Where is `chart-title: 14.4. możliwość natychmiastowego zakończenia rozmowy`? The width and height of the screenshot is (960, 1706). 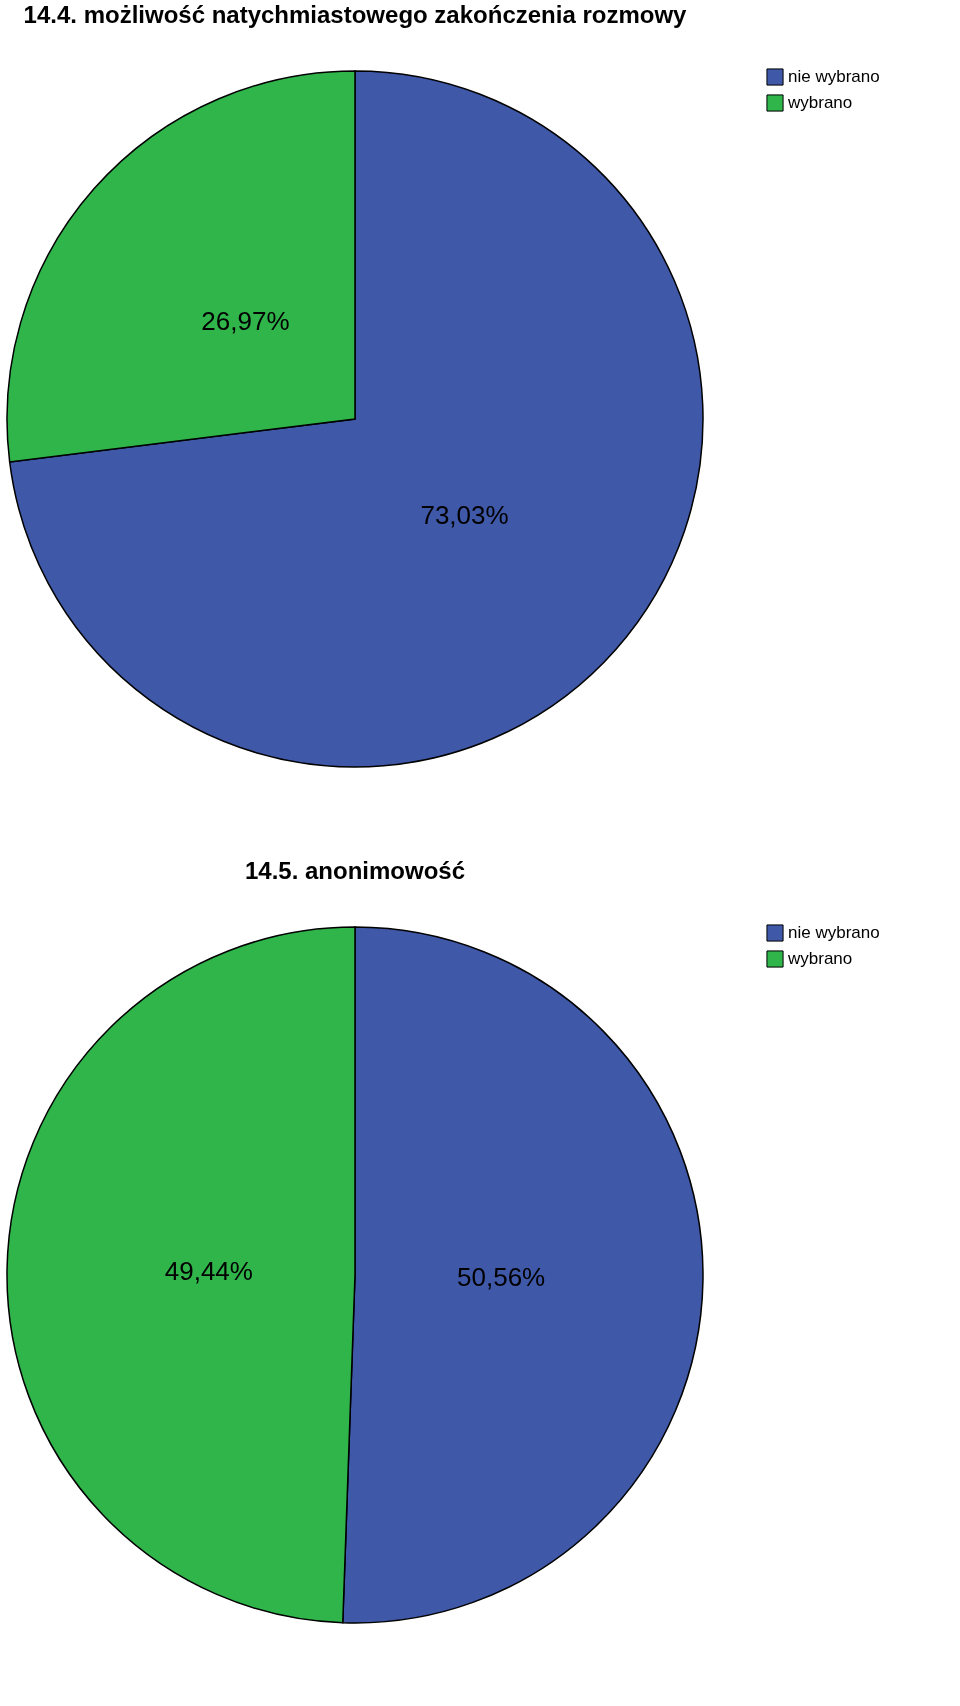 chart-title: 14.4. możliwość natychmiastowego zakończenia rozmowy is located at coordinates (355, 14).